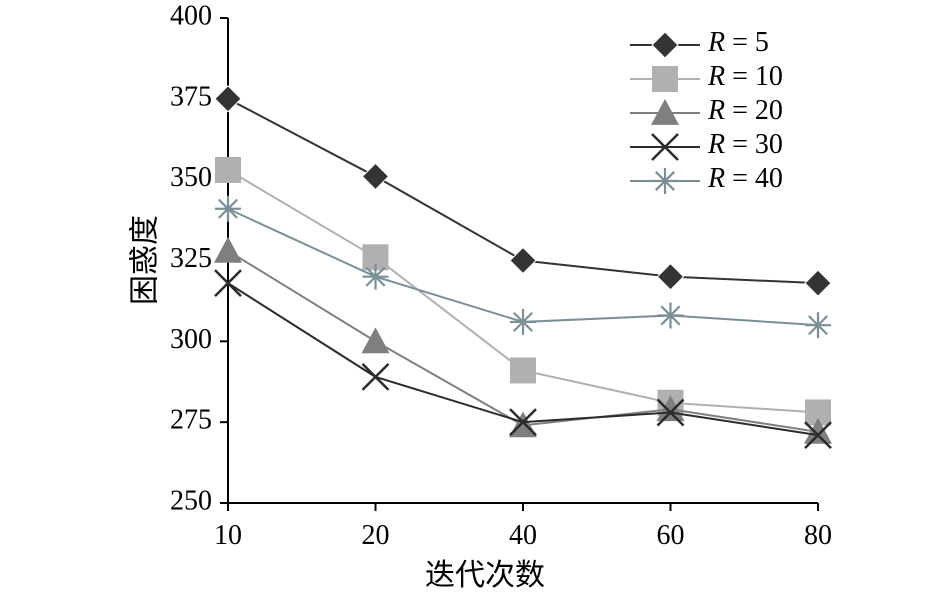 This screenshot has width=945, height=597. Describe the element at coordinates (818, 535) in the screenshot. I see `x-tick-label: 80` at that location.